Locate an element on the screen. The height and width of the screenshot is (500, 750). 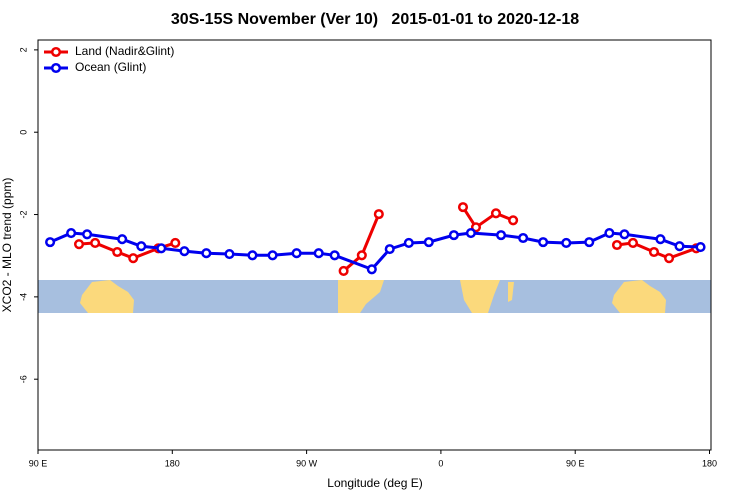
x-tick-label: 0 is located at coordinates (440, 463).